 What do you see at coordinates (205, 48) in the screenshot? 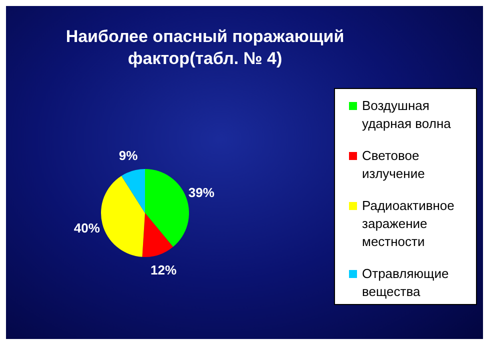
I see `chart-title: Наиболее опасный поражающий фактор(табл. № 4)` at bounding box center [205, 48].